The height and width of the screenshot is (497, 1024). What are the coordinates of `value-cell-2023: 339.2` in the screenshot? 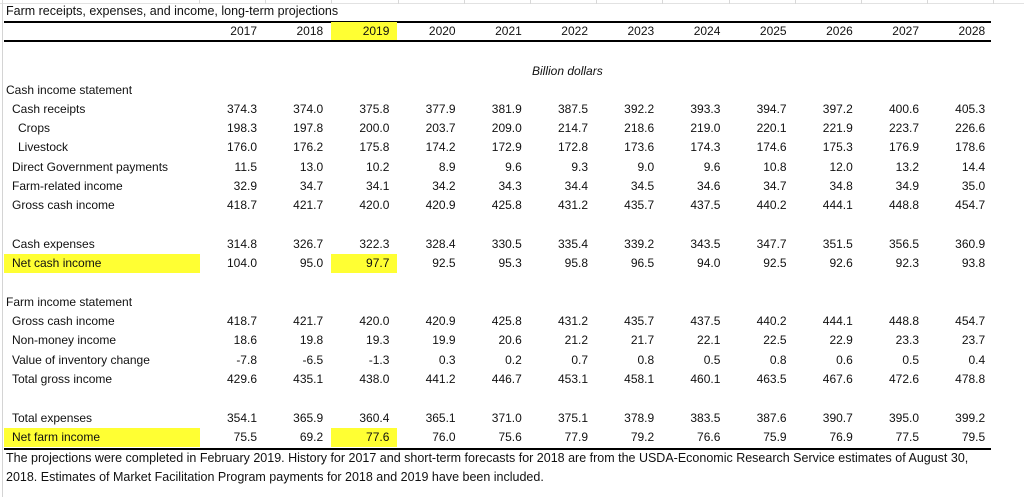 It's located at (639, 243).